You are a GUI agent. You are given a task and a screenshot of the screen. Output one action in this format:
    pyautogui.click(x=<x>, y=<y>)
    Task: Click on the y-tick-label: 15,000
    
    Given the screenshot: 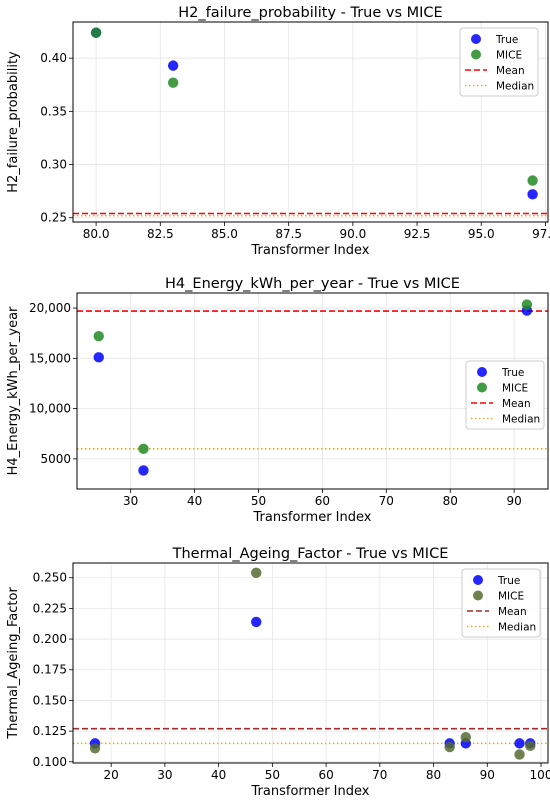 What is the action you would take?
    pyautogui.click(x=50, y=358)
    